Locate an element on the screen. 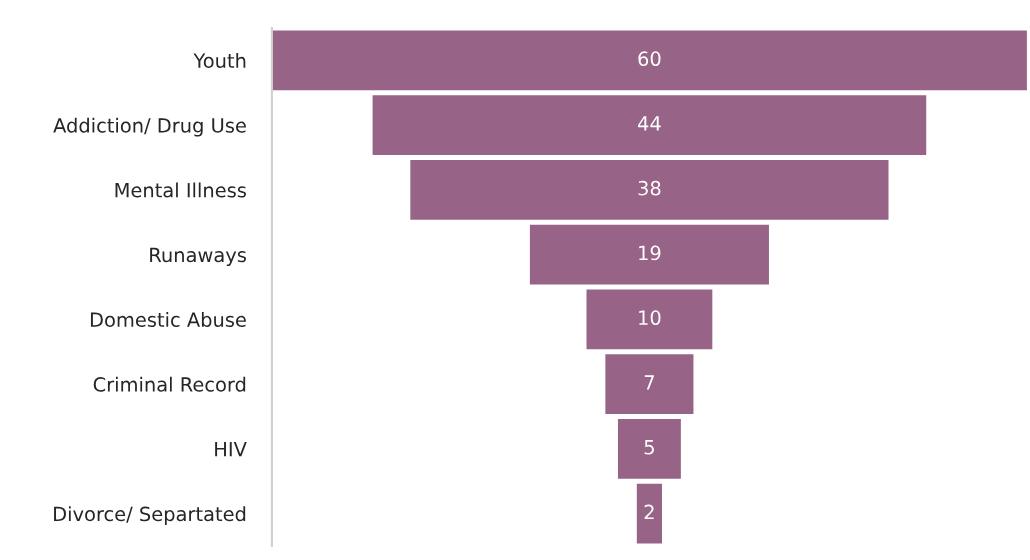 This screenshot has width=1030, height=560. data-label: 60 is located at coordinates (649, 59).